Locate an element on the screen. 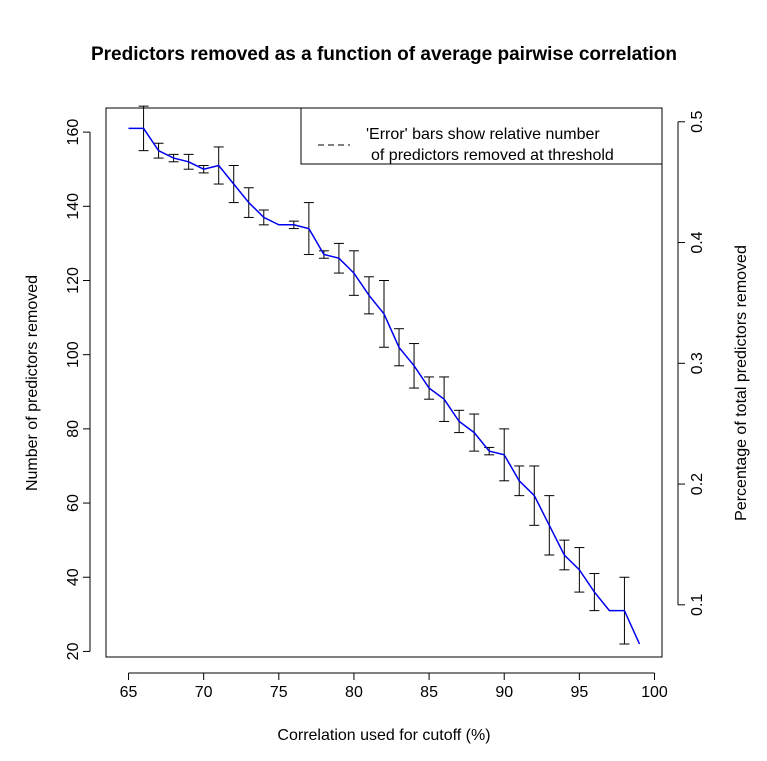 The height and width of the screenshot is (761, 767). legend-line-1: 'Error' bars show relative number is located at coordinates (483, 134).